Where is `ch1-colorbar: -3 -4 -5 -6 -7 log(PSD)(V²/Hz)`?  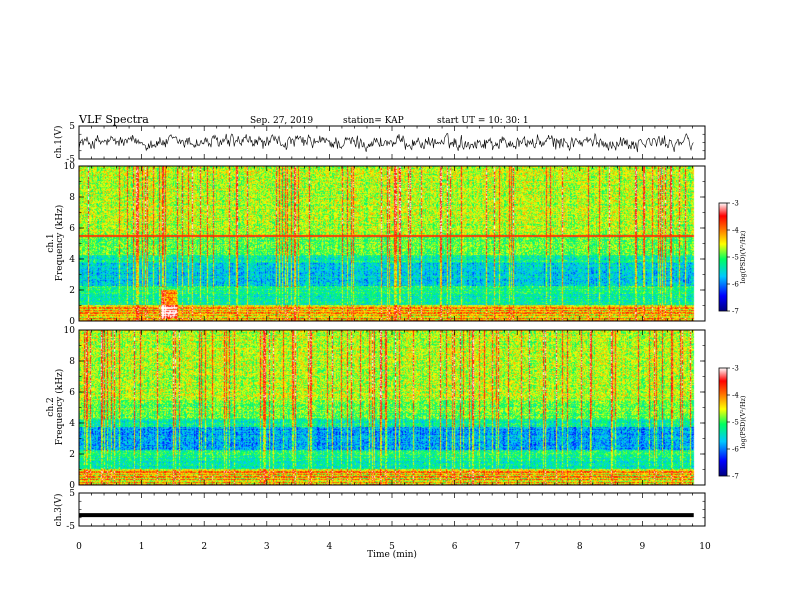
ch1-colorbar: -3 -4 -5 -6 -7 log(PSD)(V²/Hz) is located at coordinates (732, 258).